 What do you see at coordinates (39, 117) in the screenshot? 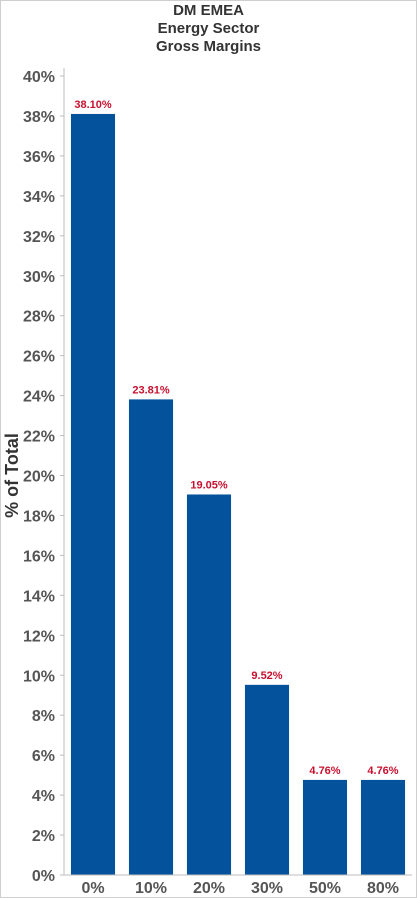
I see `y-tick-label: 38%` at bounding box center [39, 117].